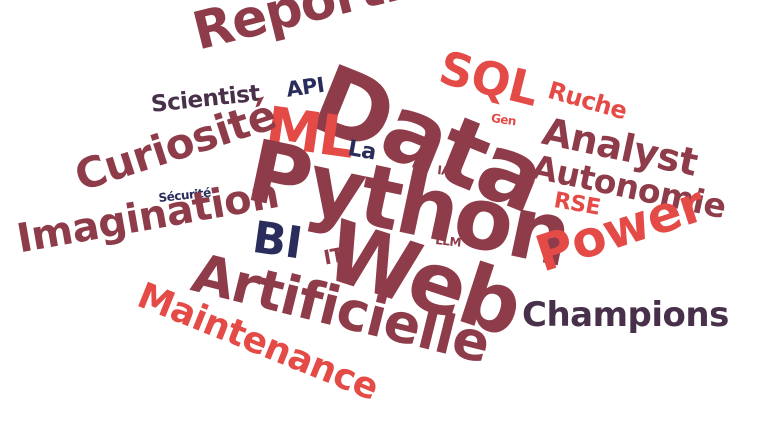  I want to click on word-champions: Champions, so click(625, 315).